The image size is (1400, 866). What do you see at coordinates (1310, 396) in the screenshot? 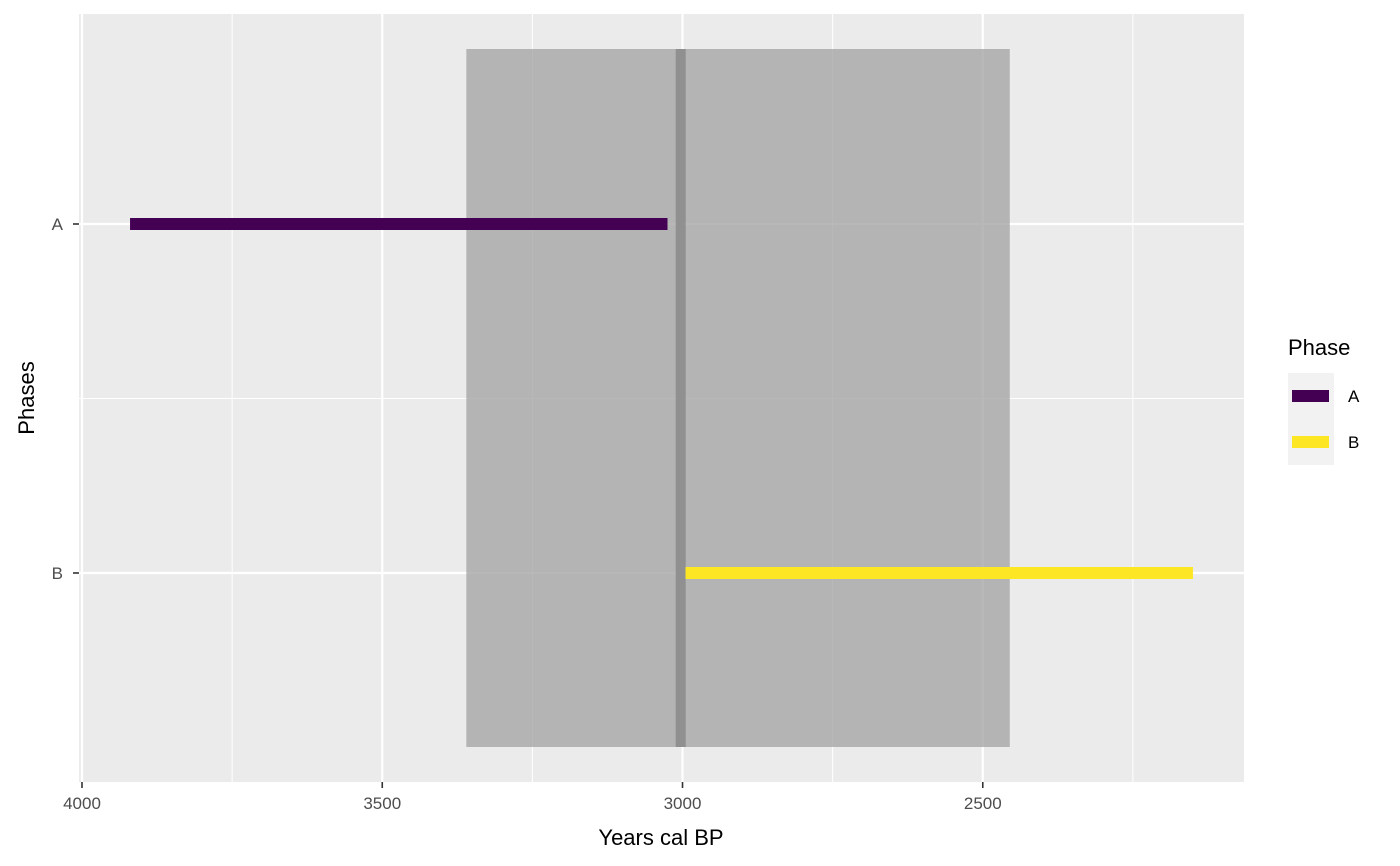
I see `legend-key-a` at bounding box center [1310, 396].